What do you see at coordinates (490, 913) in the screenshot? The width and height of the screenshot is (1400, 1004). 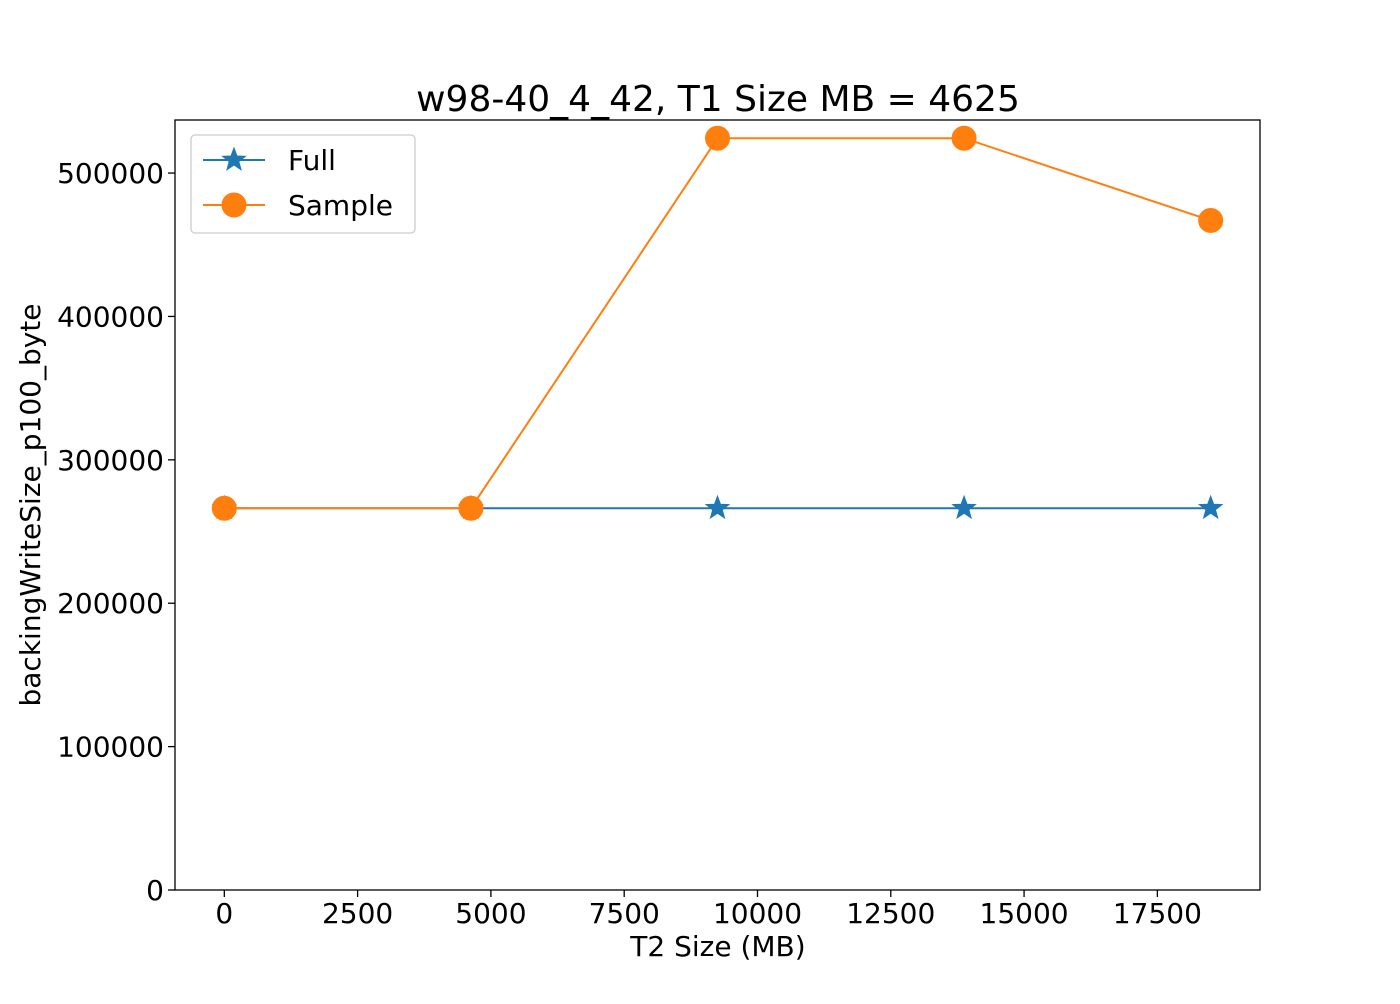 I see `x-tick-label: 5000` at bounding box center [490, 913].